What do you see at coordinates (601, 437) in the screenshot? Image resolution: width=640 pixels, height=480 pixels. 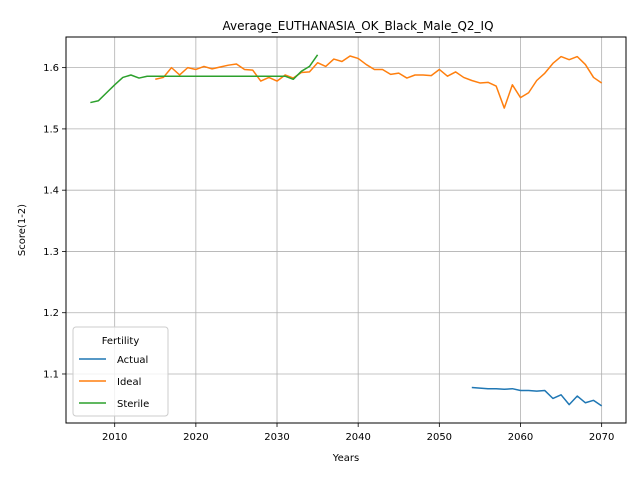 I see `x-tick-label: 2070` at bounding box center [601, 437].